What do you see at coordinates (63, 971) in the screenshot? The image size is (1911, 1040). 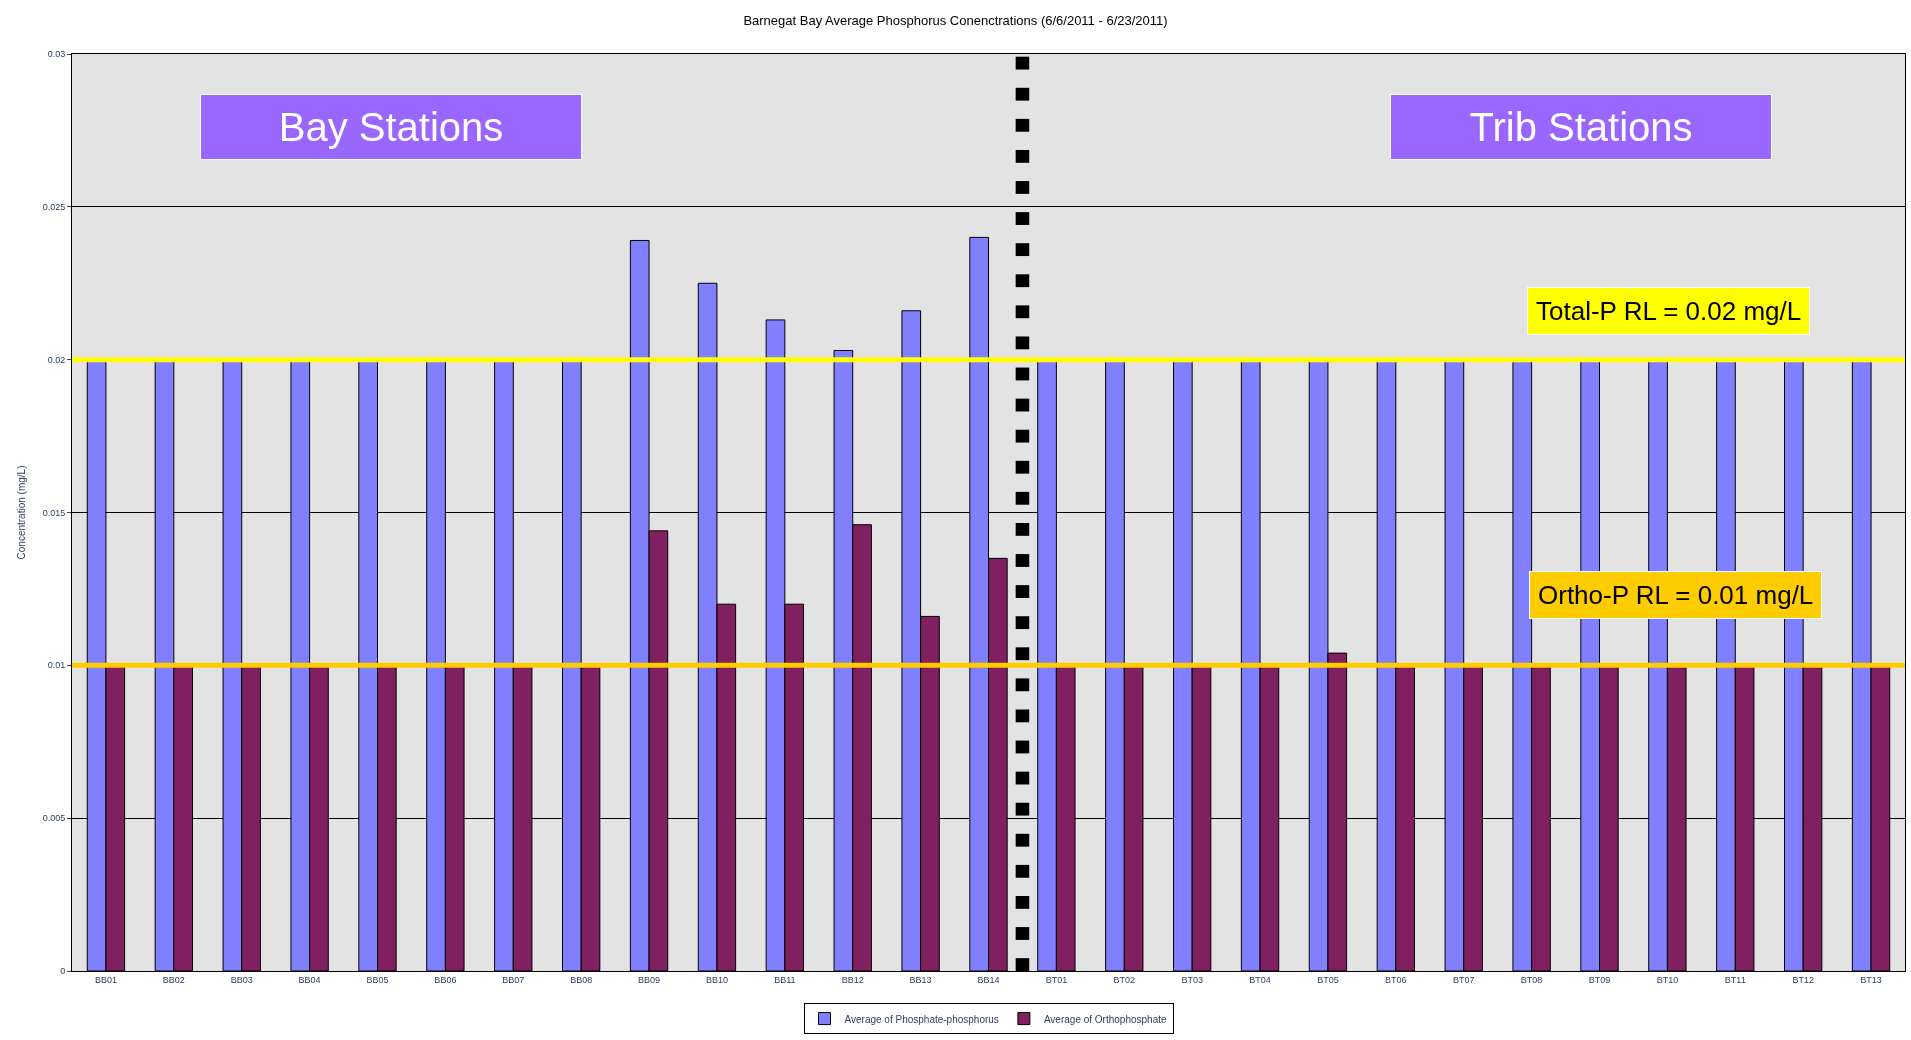 I see `y-tick-label: 0` at bounding box center [63, 971].